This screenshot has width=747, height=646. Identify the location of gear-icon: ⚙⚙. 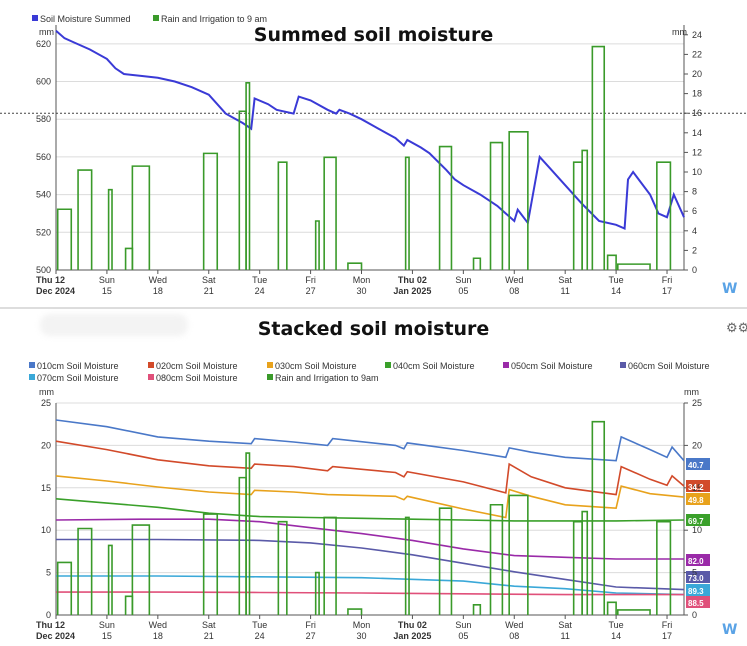
(736, 327).